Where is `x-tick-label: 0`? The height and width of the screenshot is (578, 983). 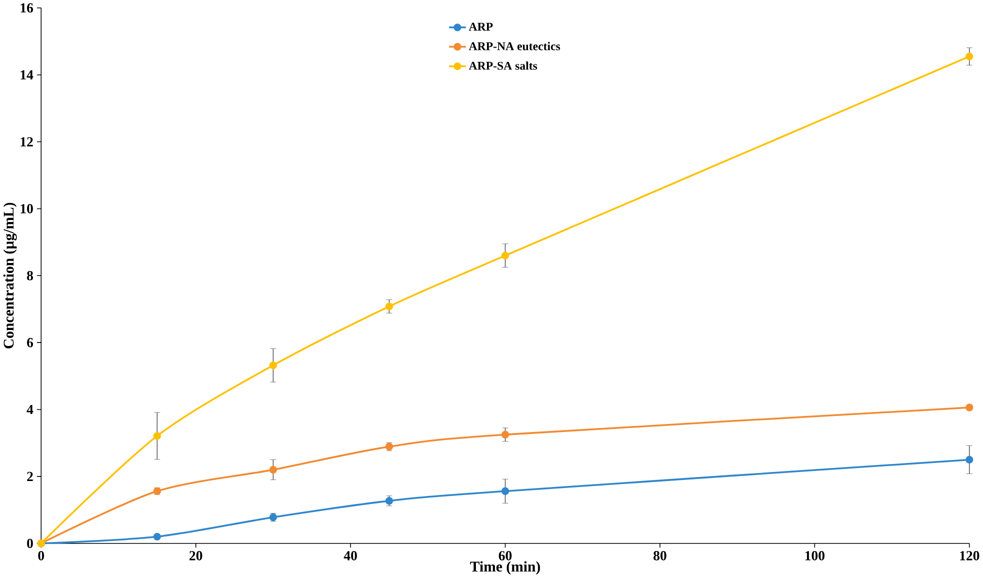 x-tick-label: 0 is located at coordinates (41, 555).